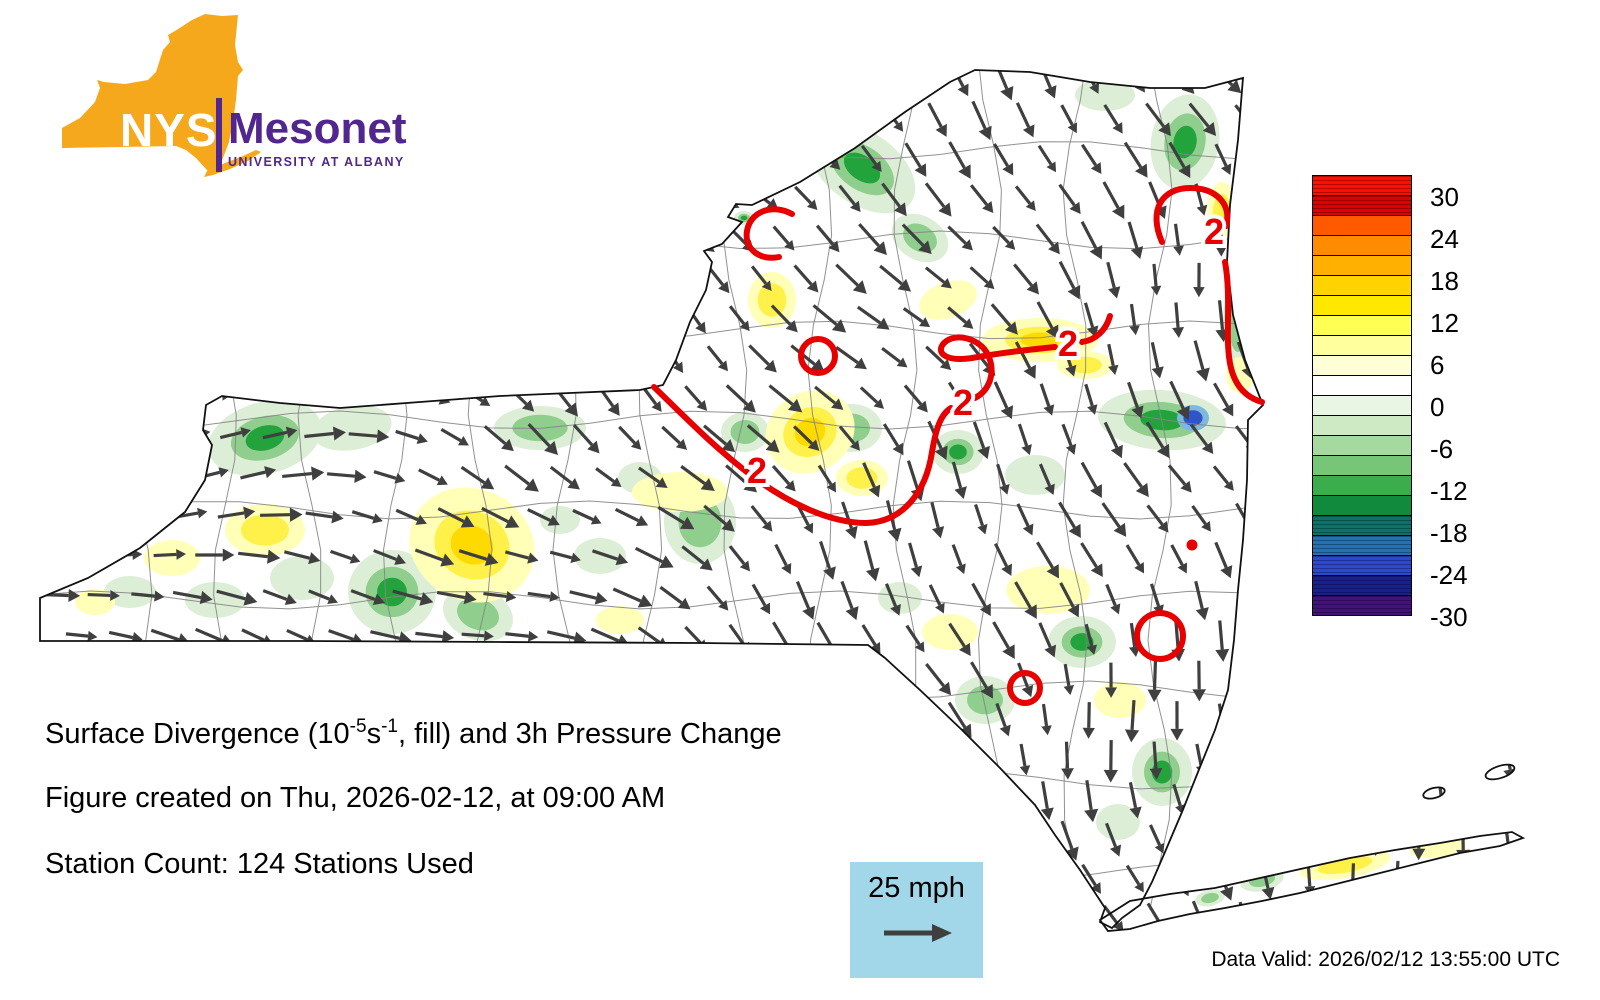 Image resolution: width=1600 pixels, height=1000 pixels. I want to click on colorbar-tick: -6, so click(1442, 449).